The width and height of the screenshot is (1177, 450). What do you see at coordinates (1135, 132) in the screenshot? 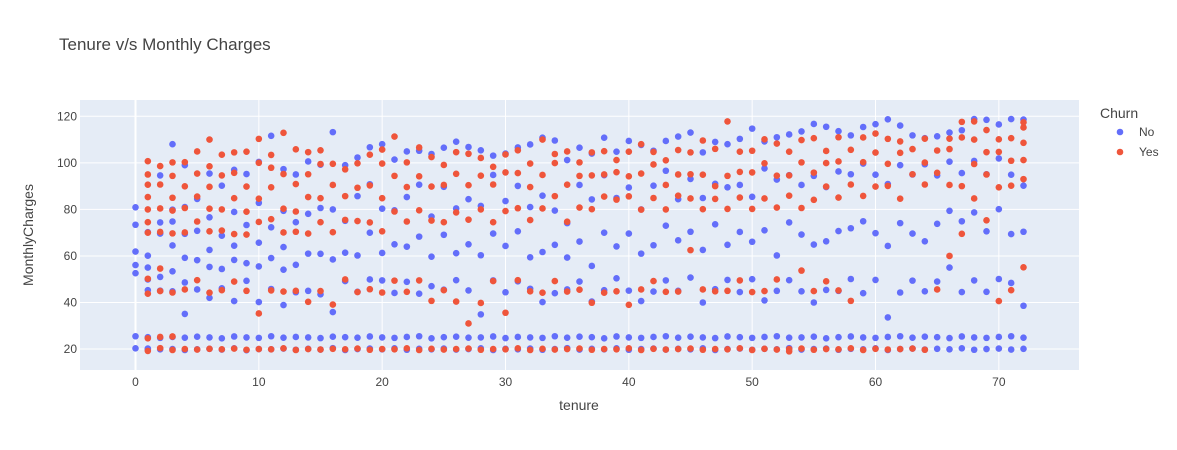
I see `legend-item-no: No` at bounding box center [1135, 132].